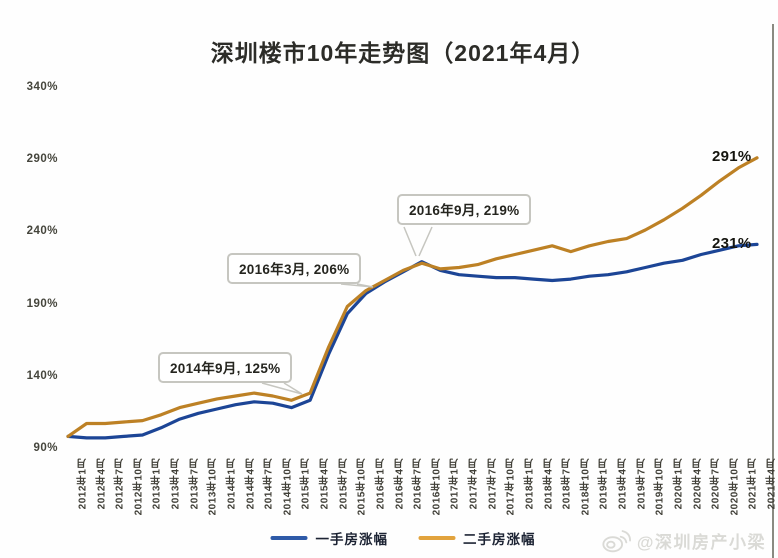  What do you see at coordinates (347, 310) in the screenshot?
I see `callout-pointer-lines` at bounding box center [347, 310].